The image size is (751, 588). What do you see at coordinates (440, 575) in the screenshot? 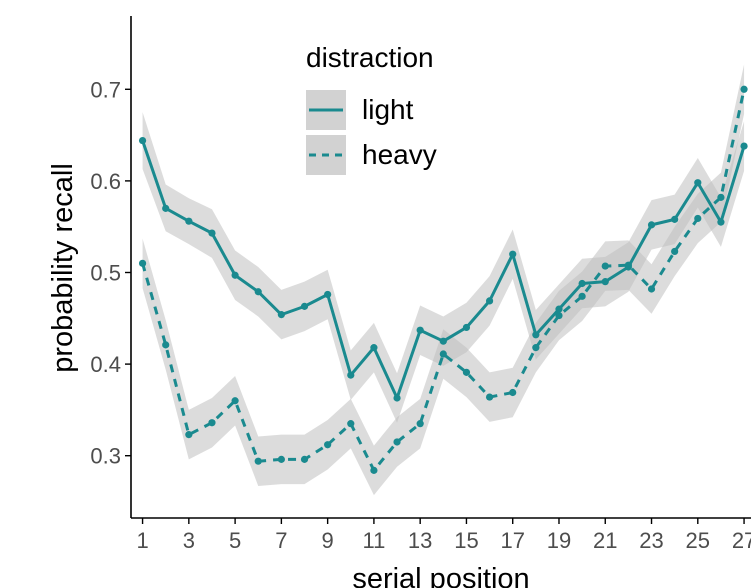
I see `x-axis-label: serial position` at bounding box center [440, 575].